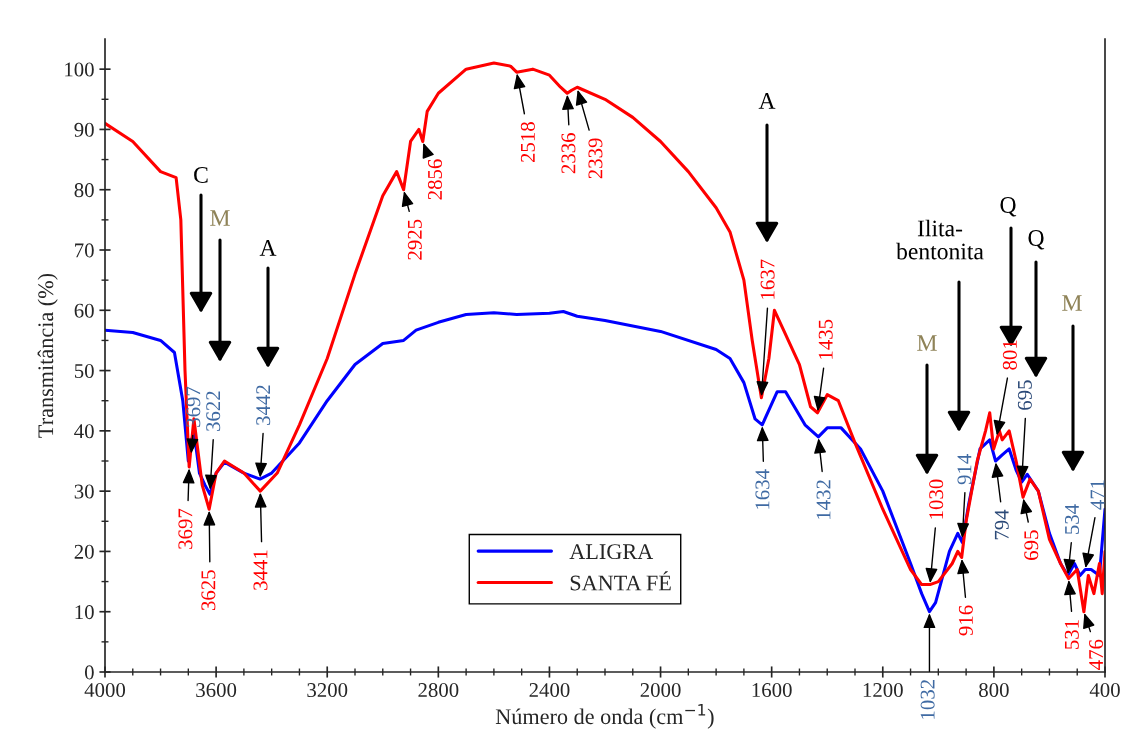 Image resolution: width=1134 pixels, height=755 pixels. I want to click on y-tick-label: 40, so click(84, 431).